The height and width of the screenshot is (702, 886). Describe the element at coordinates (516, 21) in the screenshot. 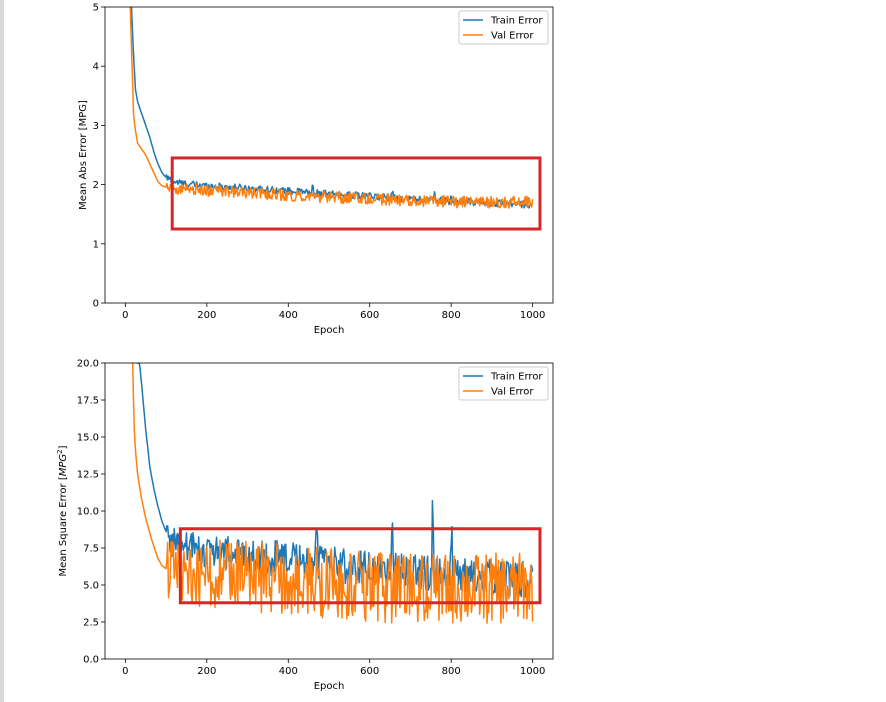

I see `mae-legend-train-label: Train Error` at that location.